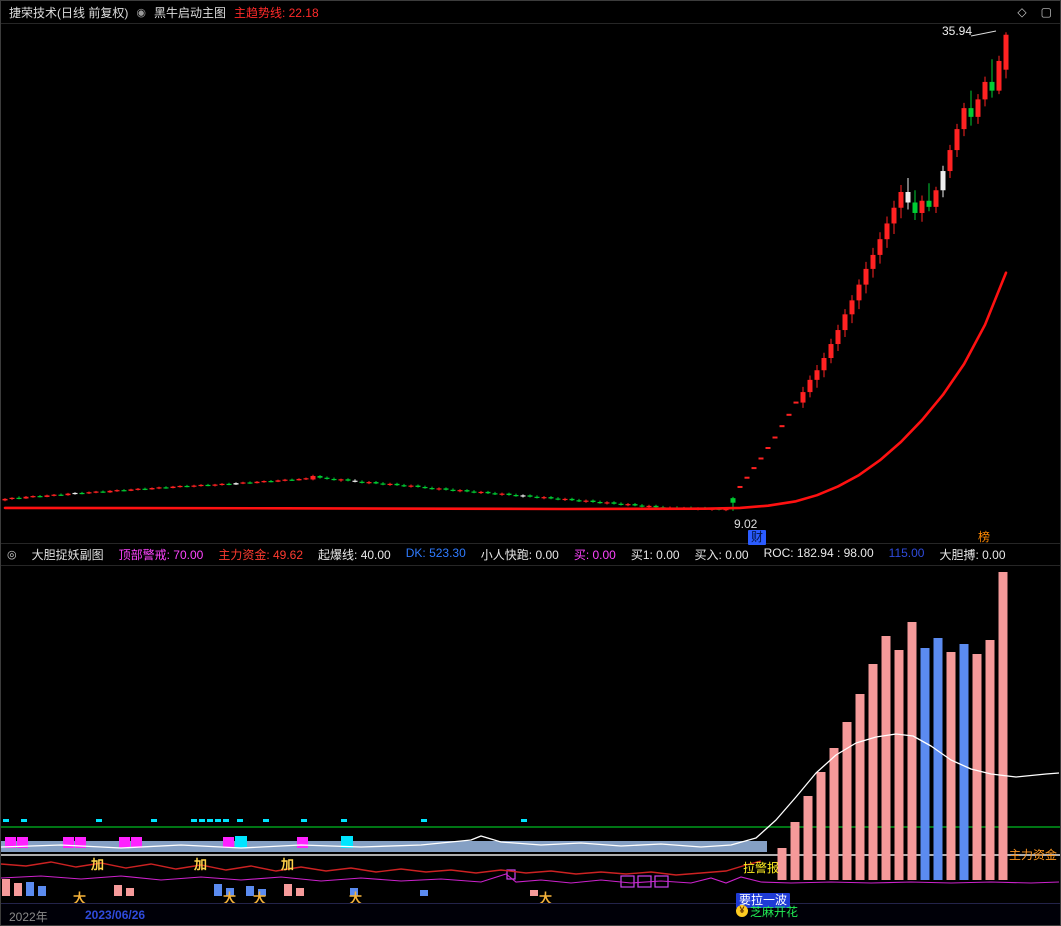  I want to click on time-axis: 2022年 2023/06/26, so click(530, 914).